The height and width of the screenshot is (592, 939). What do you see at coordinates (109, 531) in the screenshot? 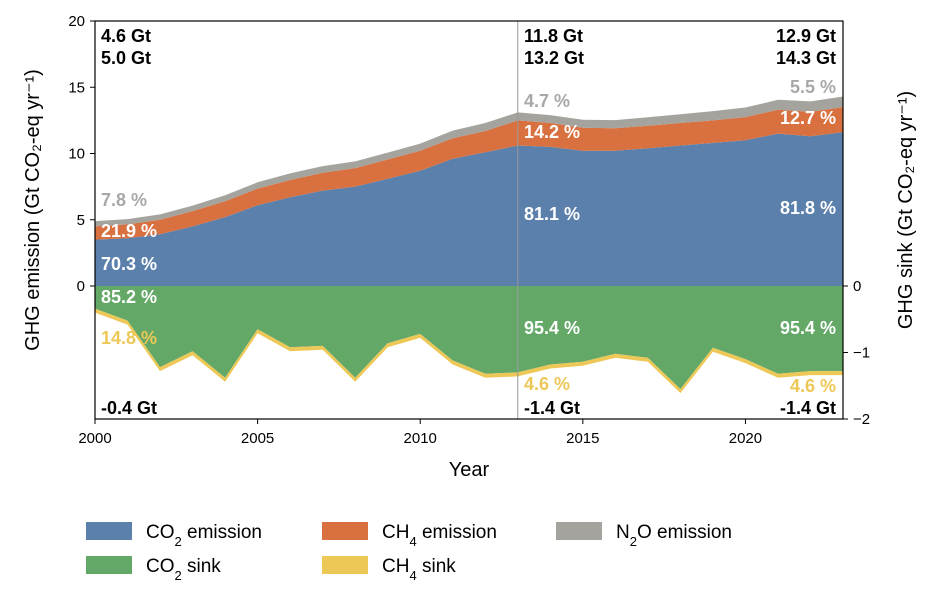
I see `legend-swatch-co2-emission` at bounding box center [109, 531].